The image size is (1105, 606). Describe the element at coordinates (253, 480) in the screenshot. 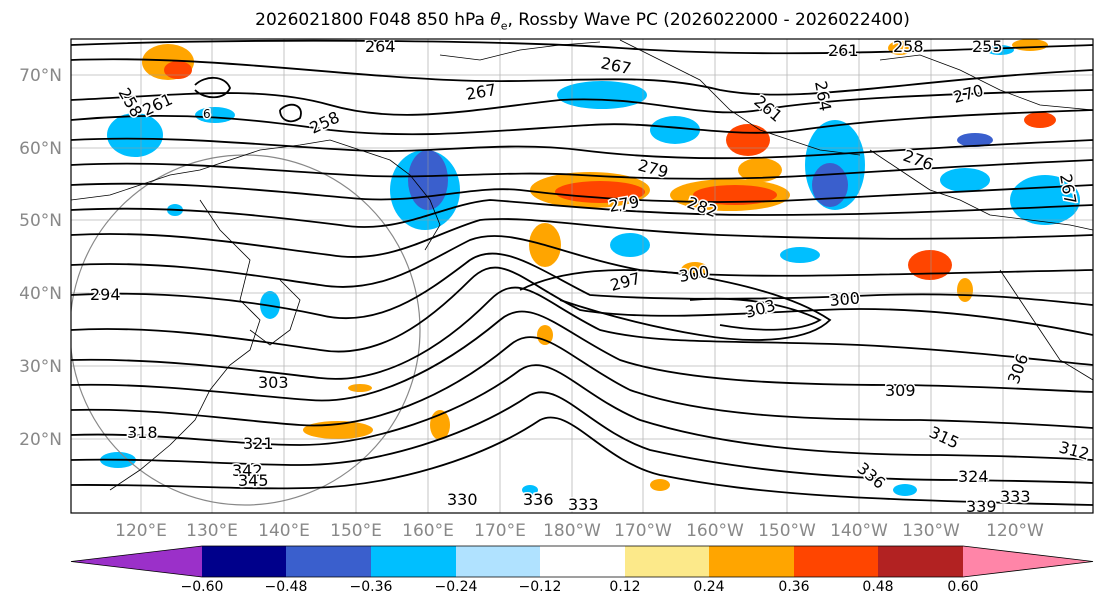

I see `contour-label: 345` at that location.